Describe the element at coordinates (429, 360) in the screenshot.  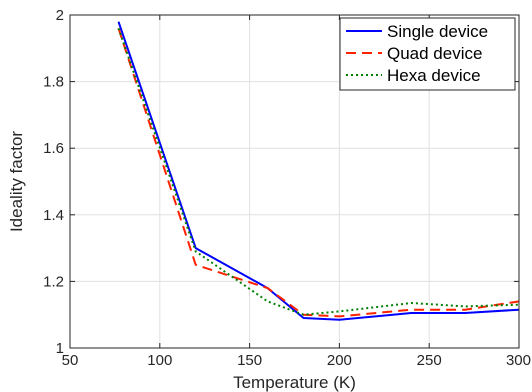
I see `x-tick-label: 250` at that location.